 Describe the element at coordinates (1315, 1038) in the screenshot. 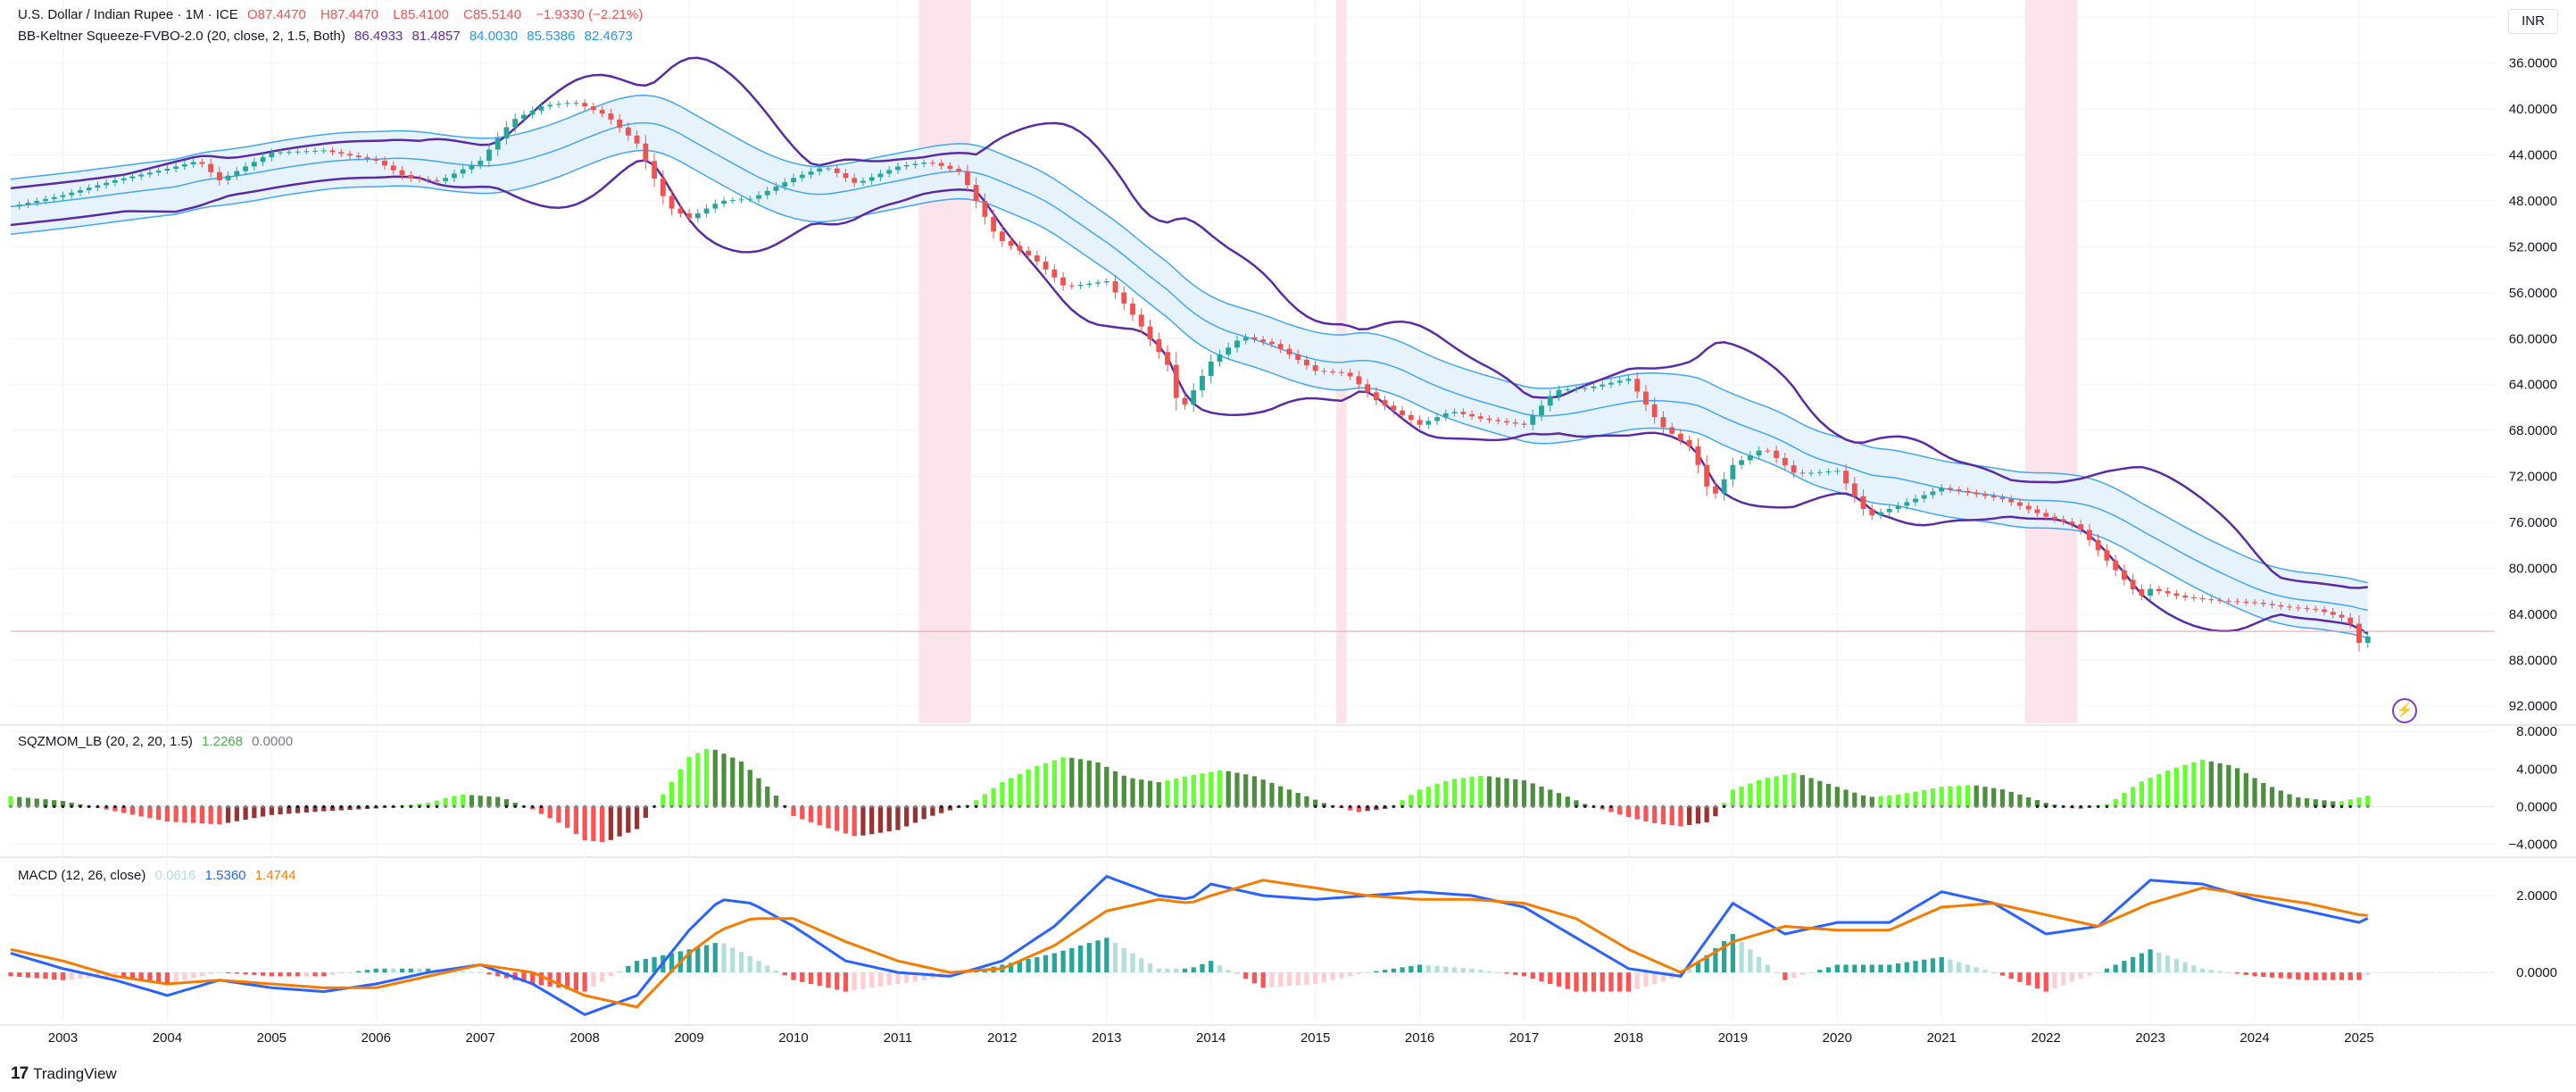

I see `time-tick-label: 2015` at that location.